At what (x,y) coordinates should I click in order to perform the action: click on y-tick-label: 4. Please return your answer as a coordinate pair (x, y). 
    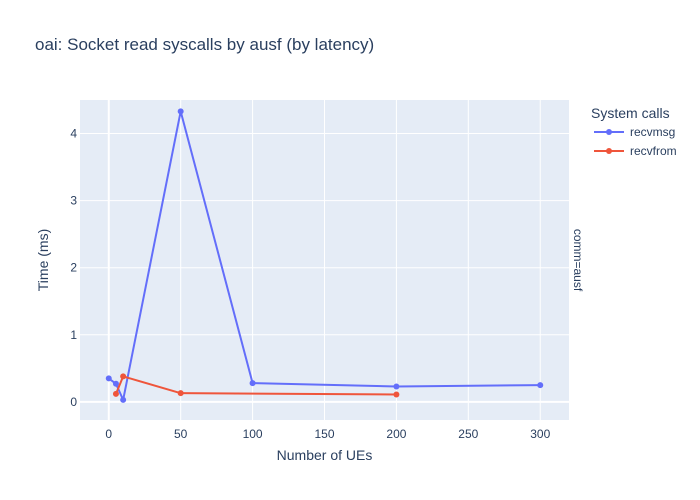
    Looking at the image, I should click on (73, 134).